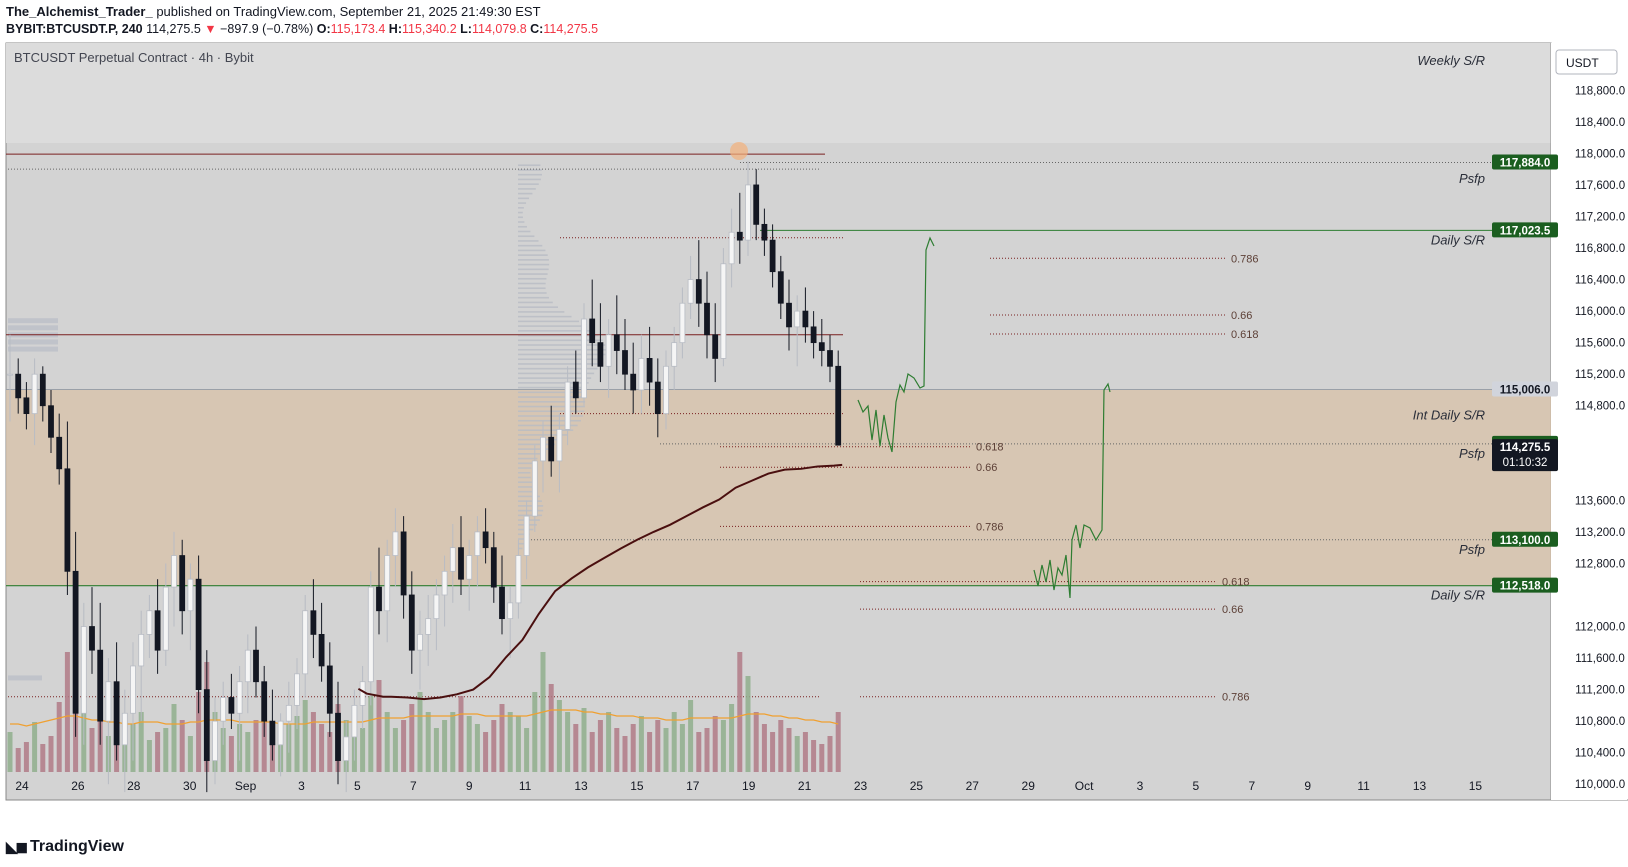  What do you see at coordinates (1600, 785) in the screenshot?
I see `y-tick-label: 110,000.0` at bounding box center [1600, 785].